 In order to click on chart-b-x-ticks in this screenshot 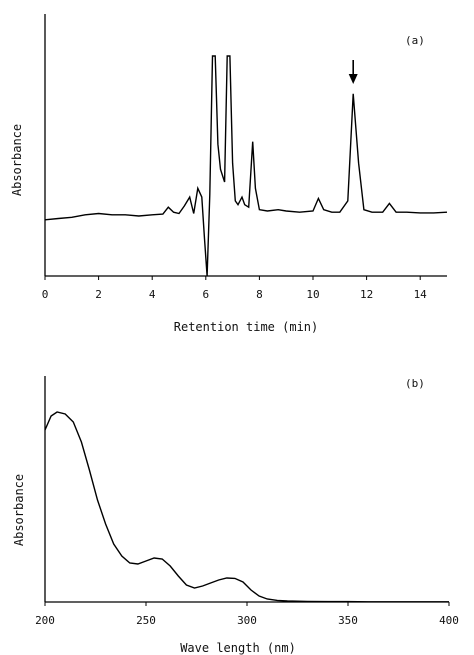, I will do `click(247, 604)`.